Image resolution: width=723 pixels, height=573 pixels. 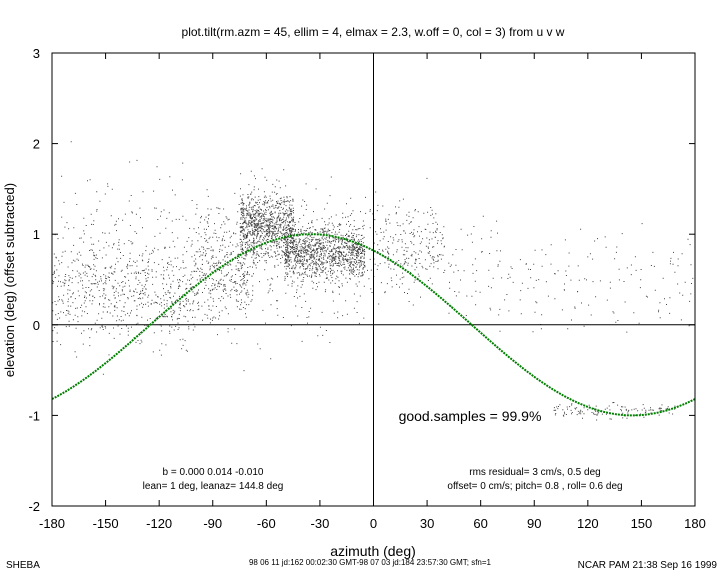 What do you see at coordinates (642, 523) in the screenshot?
I see `x-tick-label: 150` at bounding box center [642, 523].